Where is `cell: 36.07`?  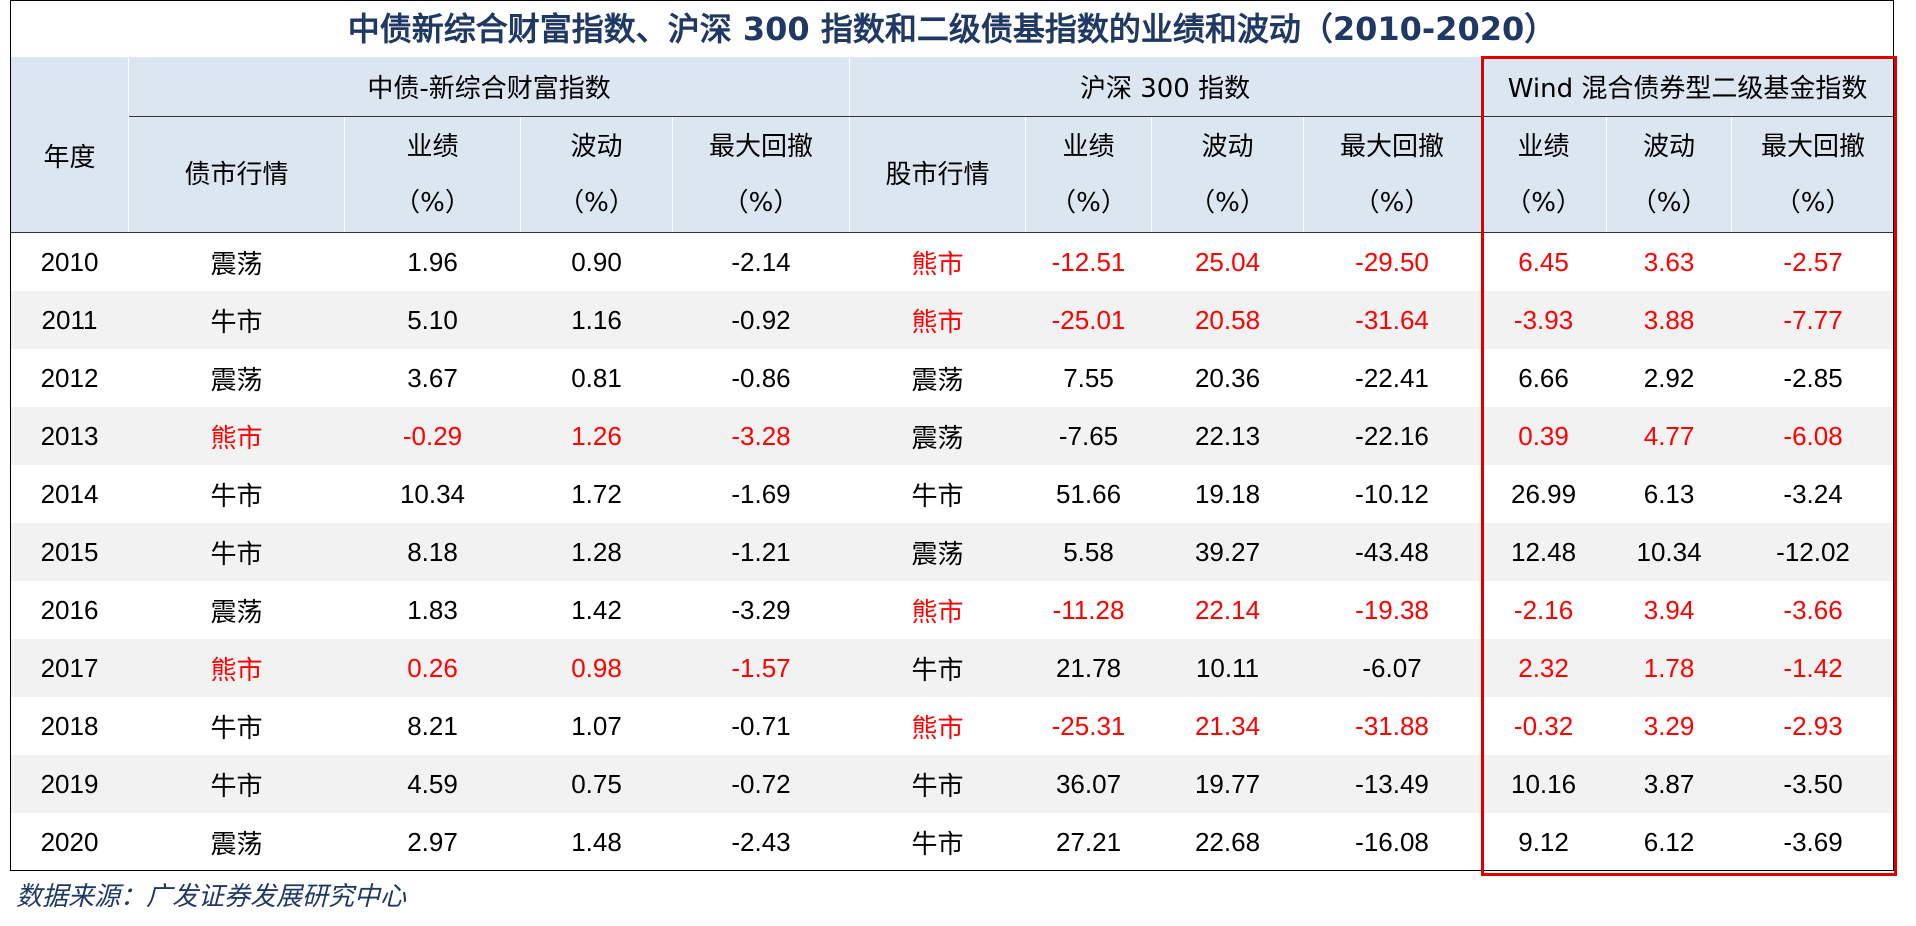 cell: 36.07 is located at coordinates (1088, 784).